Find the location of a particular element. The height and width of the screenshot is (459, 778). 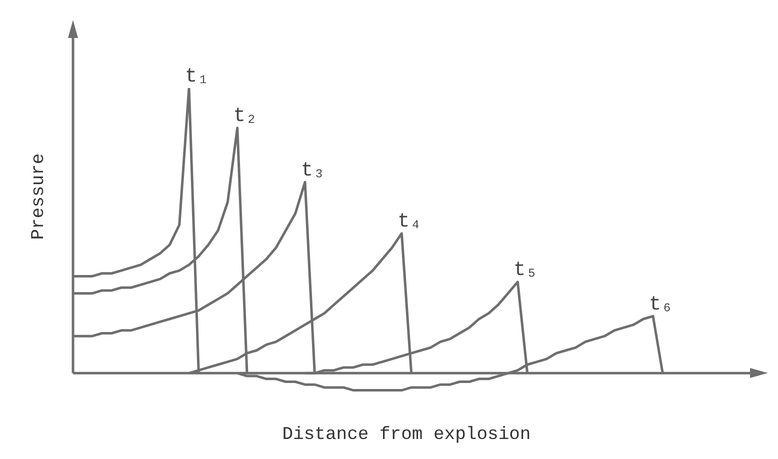

series-label: t₃ is located at coordinates (313, 170).